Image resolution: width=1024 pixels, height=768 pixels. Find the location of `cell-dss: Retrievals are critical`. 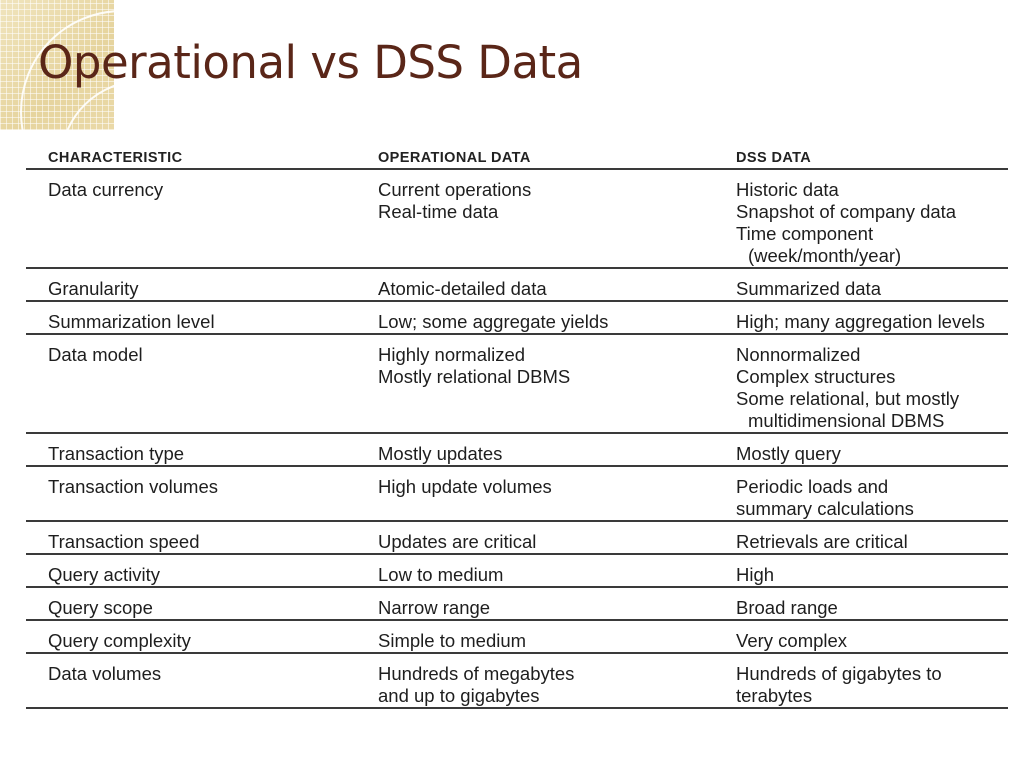

cell-dss: Retrievals are critical is located at coordinates (861, 538).